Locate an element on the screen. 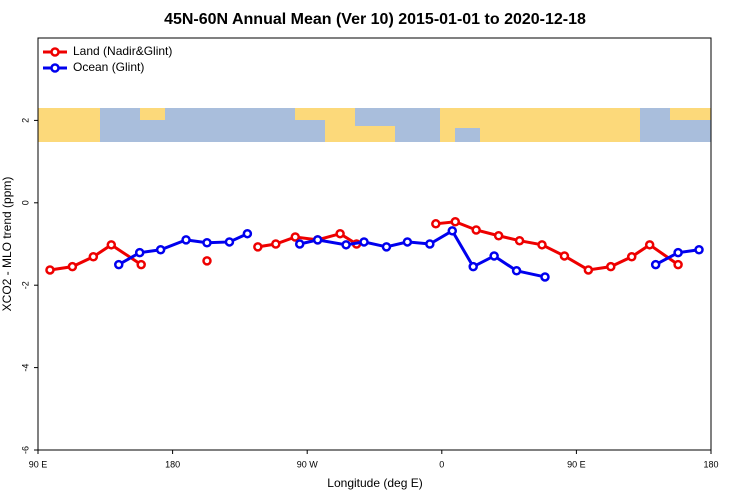  y-tick-label: 0 is located at coordinates (25, 202).